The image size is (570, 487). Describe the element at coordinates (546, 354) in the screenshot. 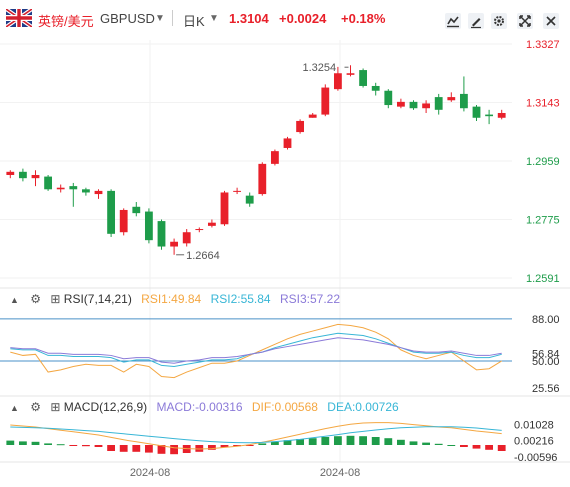

I see `rsi-axis-label: 56.84` at that location.